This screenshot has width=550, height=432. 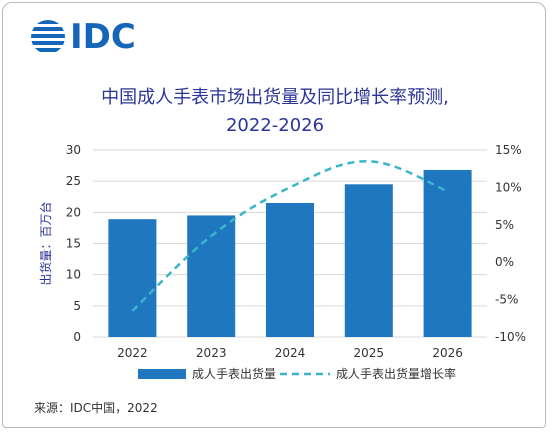 What do you see at coordinates (103, 37) in the screenshot?
I see `logo-text: IDC` at bounding box center [103, 37].